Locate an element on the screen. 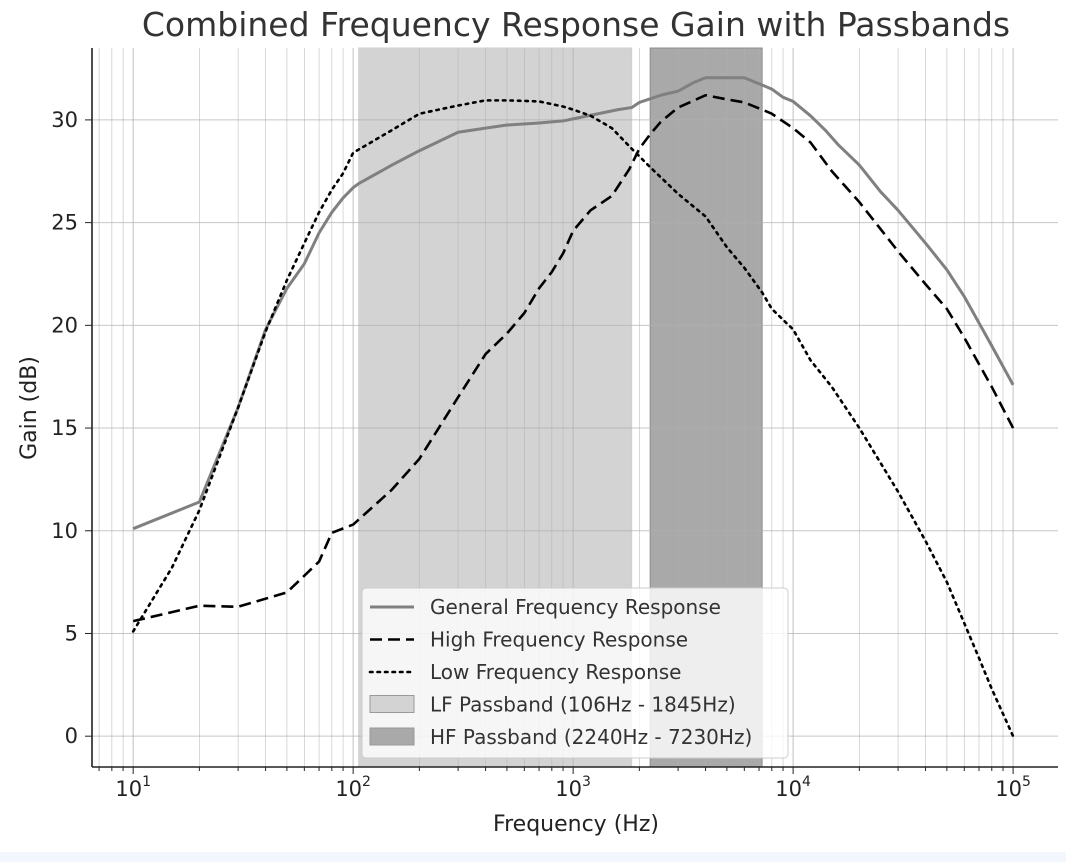  x-tick-label: 10⁴ is located at coordinates (793, 787).